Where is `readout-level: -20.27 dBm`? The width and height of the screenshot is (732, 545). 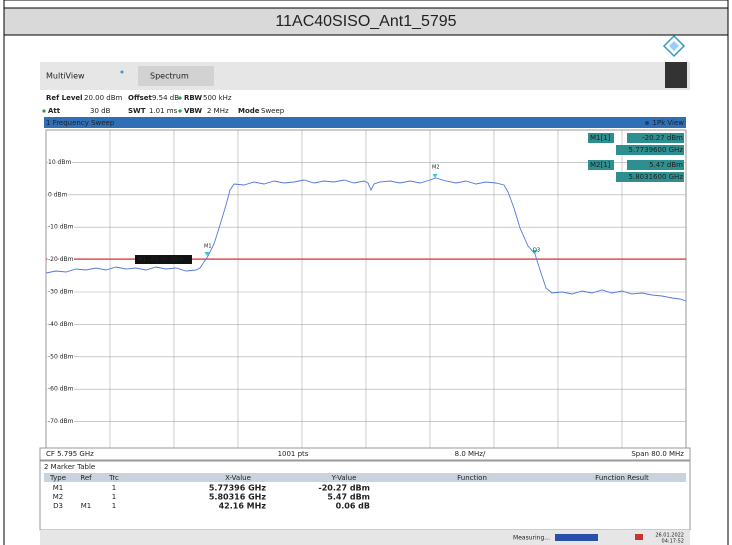 readout-level: -20.27 dBm is located at coordinates (662, 138).